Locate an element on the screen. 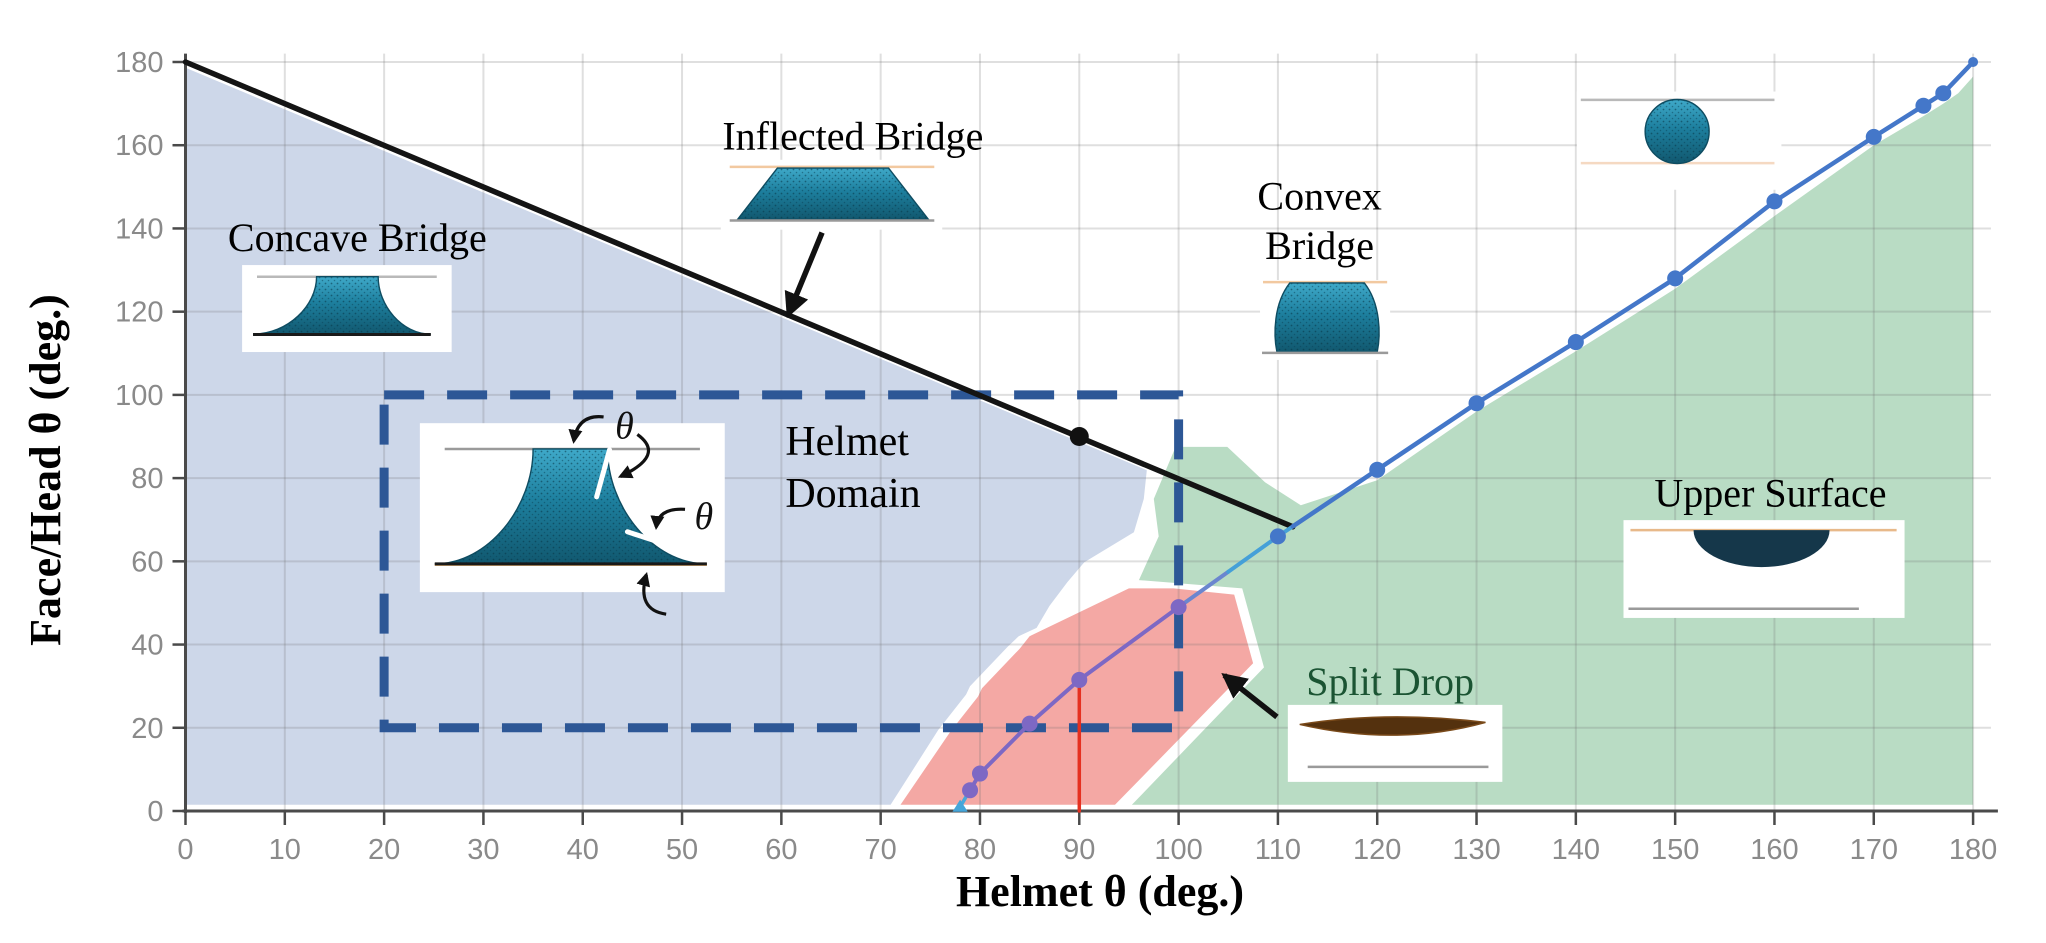 This screenshot has height=943, width=2046. y-tick-label-20: 20 is located at coordinates (147, 729).